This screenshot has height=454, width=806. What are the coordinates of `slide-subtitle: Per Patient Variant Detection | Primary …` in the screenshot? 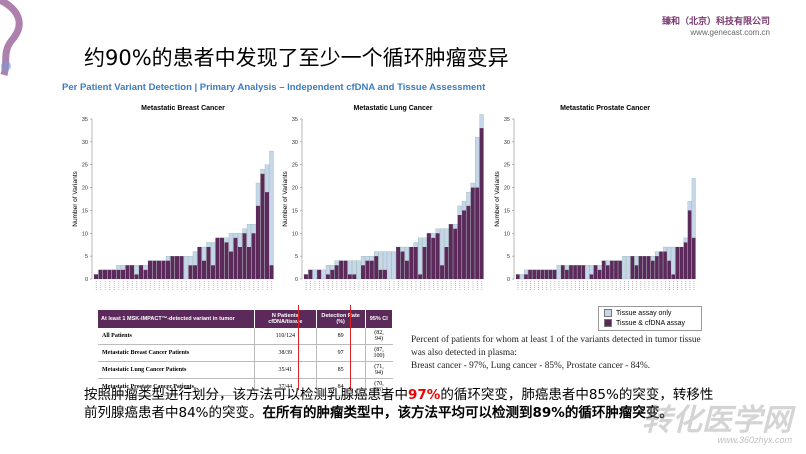 It's located at (274, 87).